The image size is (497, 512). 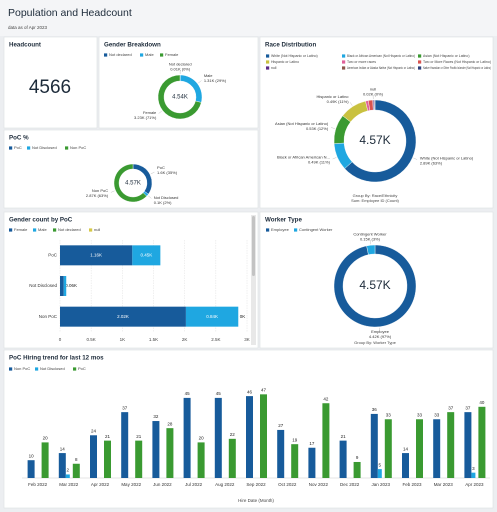 I want to click on data-label: 3, so click(x=473, y=468).